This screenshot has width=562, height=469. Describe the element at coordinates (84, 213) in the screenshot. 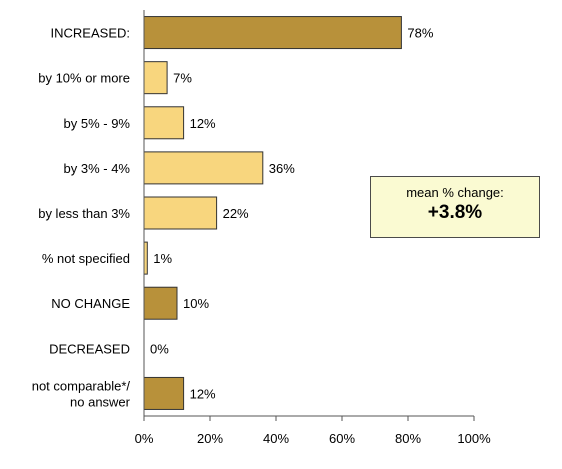

I see `category-label: by less than 3%` at that location.